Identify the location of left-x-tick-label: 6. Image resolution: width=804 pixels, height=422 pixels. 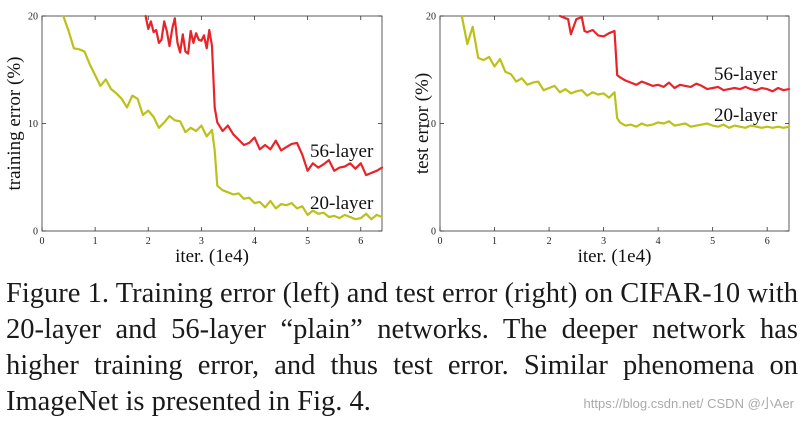
(360, 241).